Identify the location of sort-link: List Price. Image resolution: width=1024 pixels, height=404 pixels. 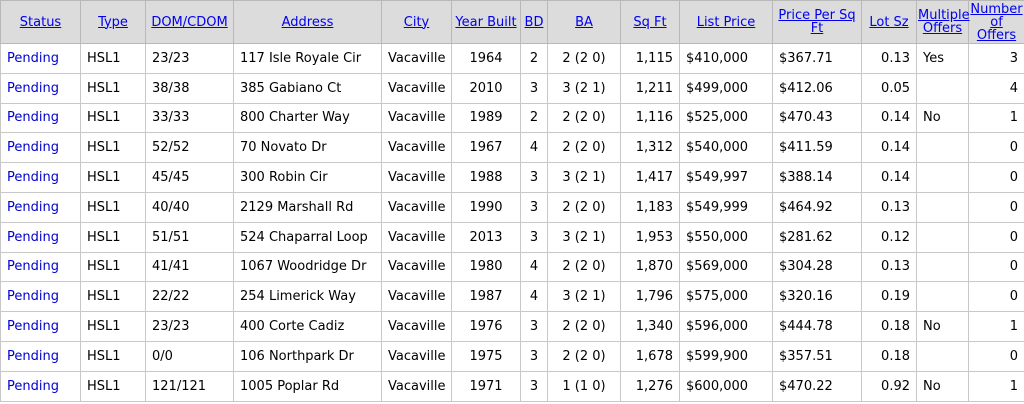
(726, 22).